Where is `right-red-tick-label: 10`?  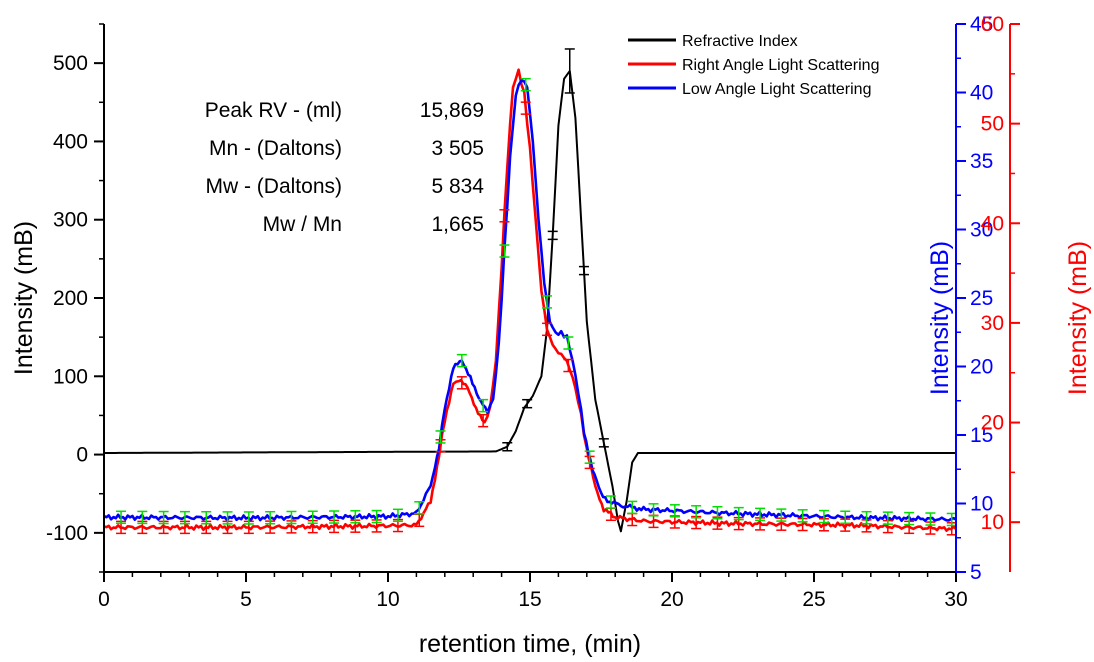
right-red-tick-label: 10 is located at coordinates (992, 522).